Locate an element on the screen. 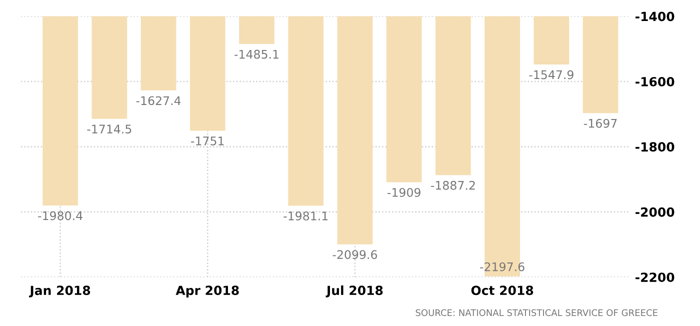 The image size is (700, 326). x-tick-label: Apr 2018 is located at coordinates (207, 292).